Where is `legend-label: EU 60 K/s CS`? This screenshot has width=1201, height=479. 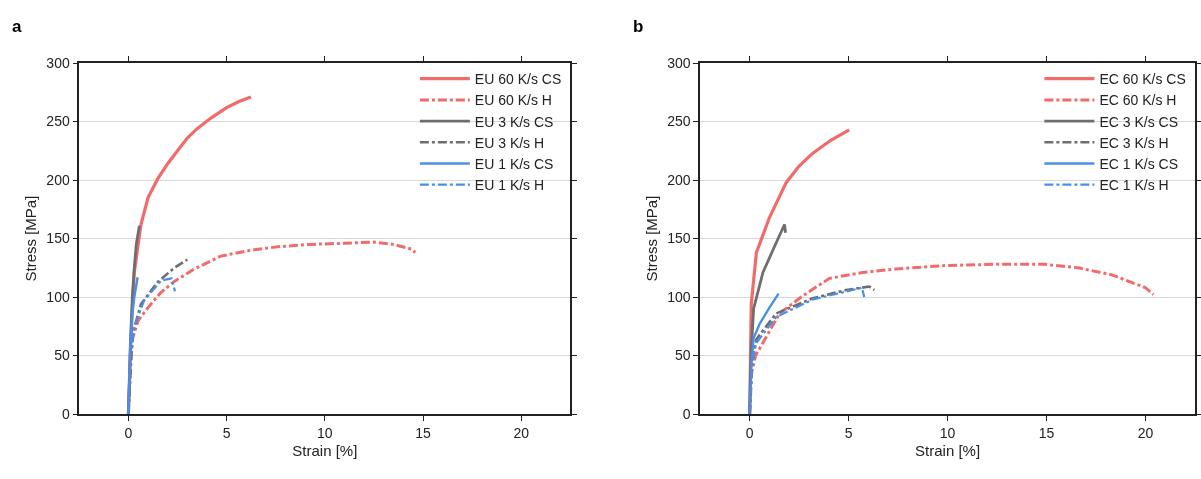
legend-label: EU 60 K/s CS is located at coordinates (518, 79).